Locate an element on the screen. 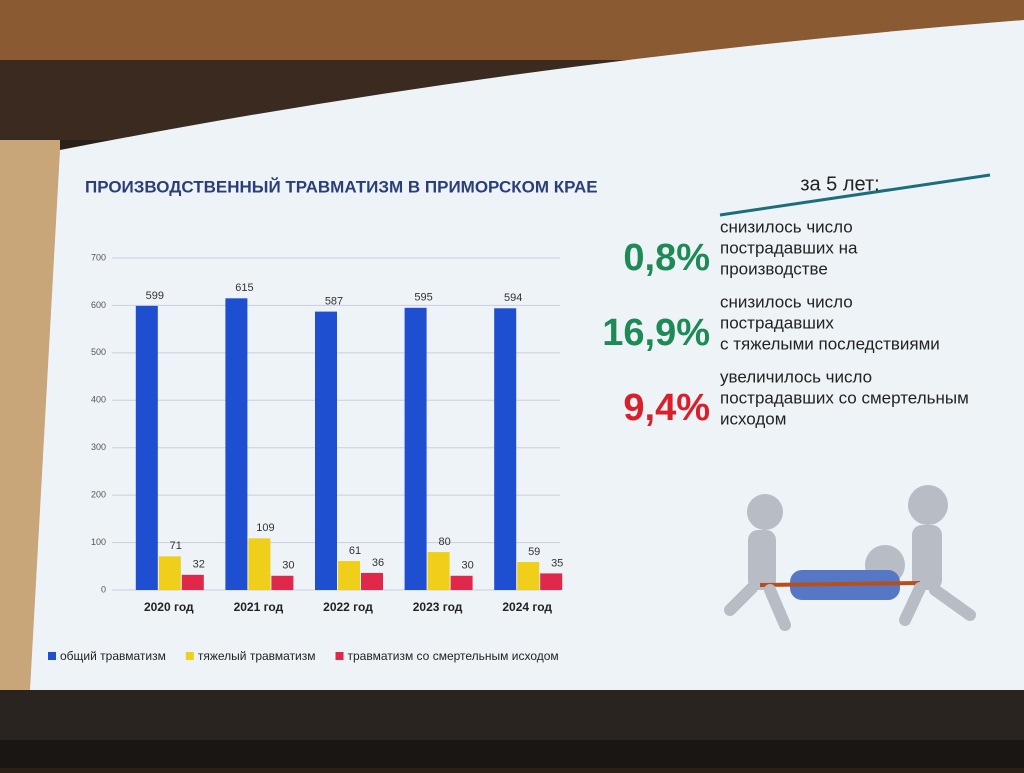 Image resolution: width=1024 pixels, height=773 pixels. data-label: 61 is located at coordinates (355, 551).